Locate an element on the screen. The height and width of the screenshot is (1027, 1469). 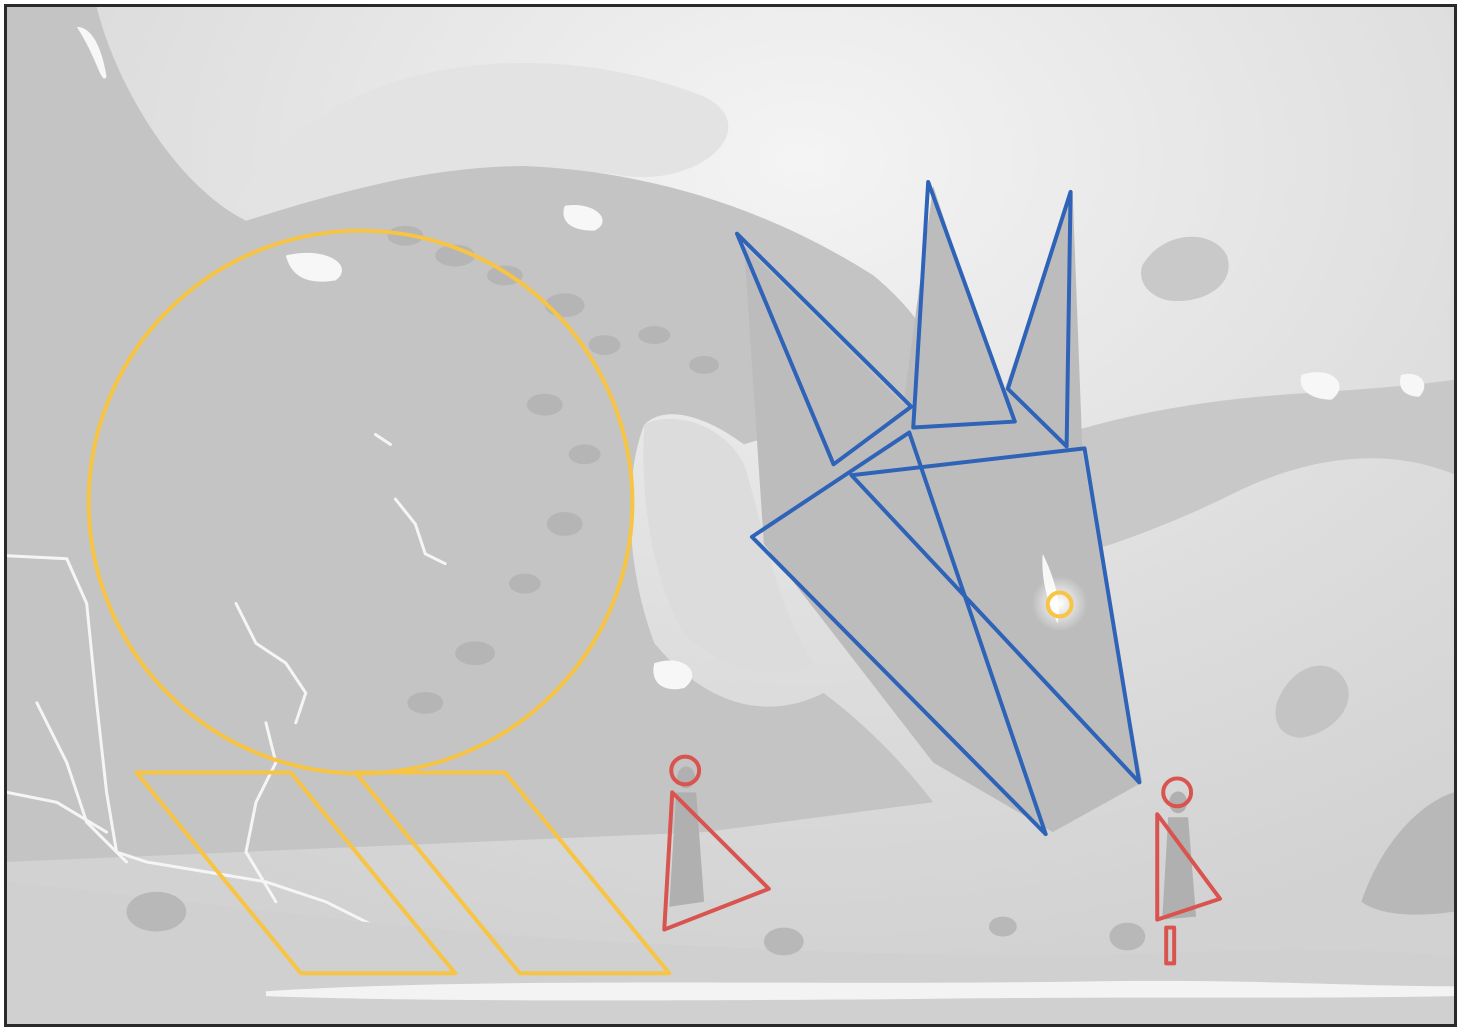
ground-rocks is located at coordinates (790, 874).